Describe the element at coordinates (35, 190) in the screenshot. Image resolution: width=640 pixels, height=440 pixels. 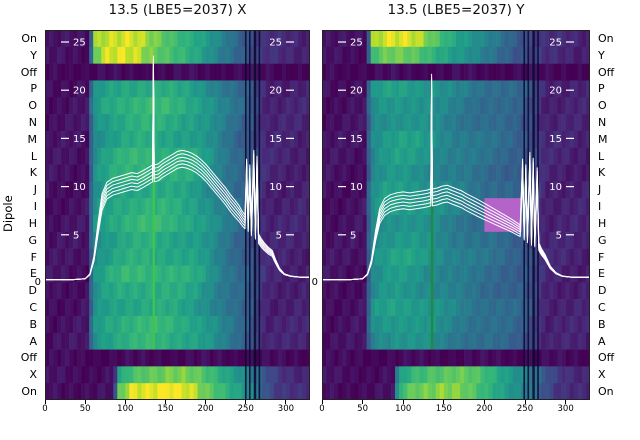
I see `row-label-left: J` at that location.